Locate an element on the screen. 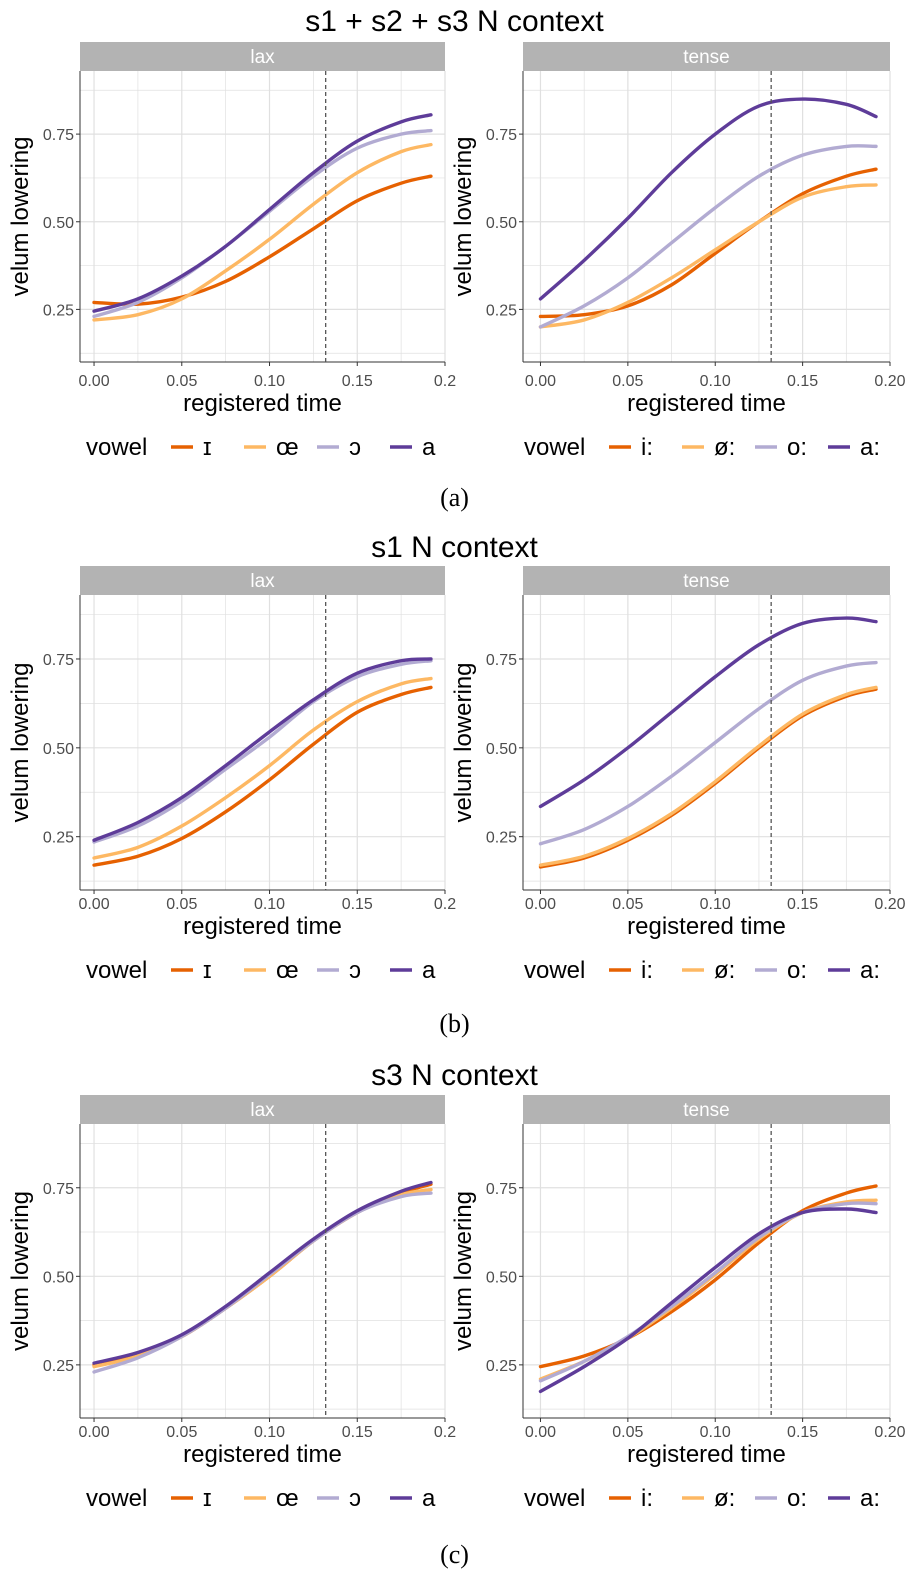 The image size is (909, 1574). figure-caption: (c) is located at coordinates (454, 1554).